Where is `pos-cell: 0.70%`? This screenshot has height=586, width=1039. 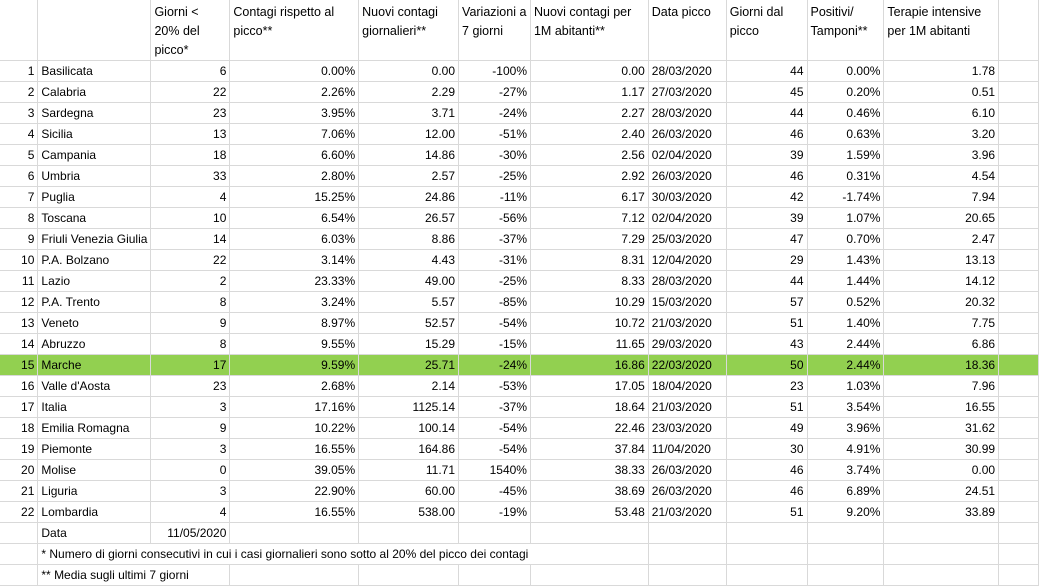 pos-cell: 0.70% is located at coordinates (846, 239).